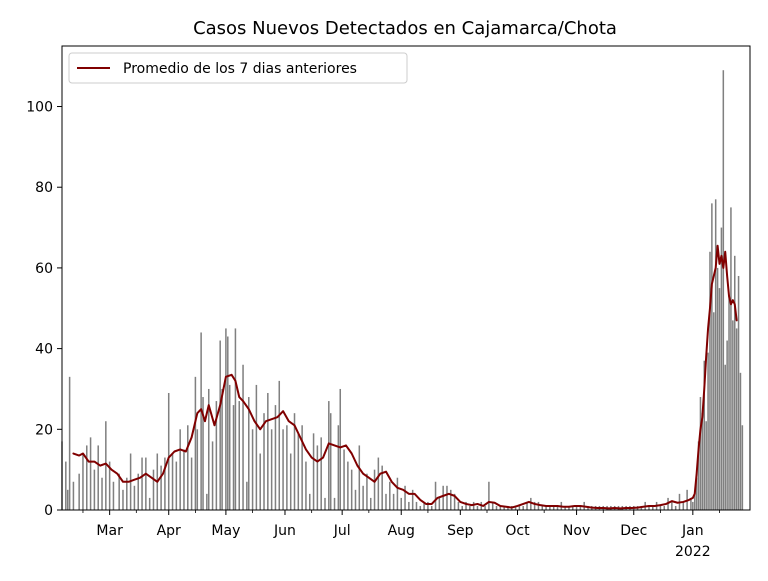 The width and height of the screenshot is (768, 581). I want to click on y-tick-label: 100, so click(39, 108).